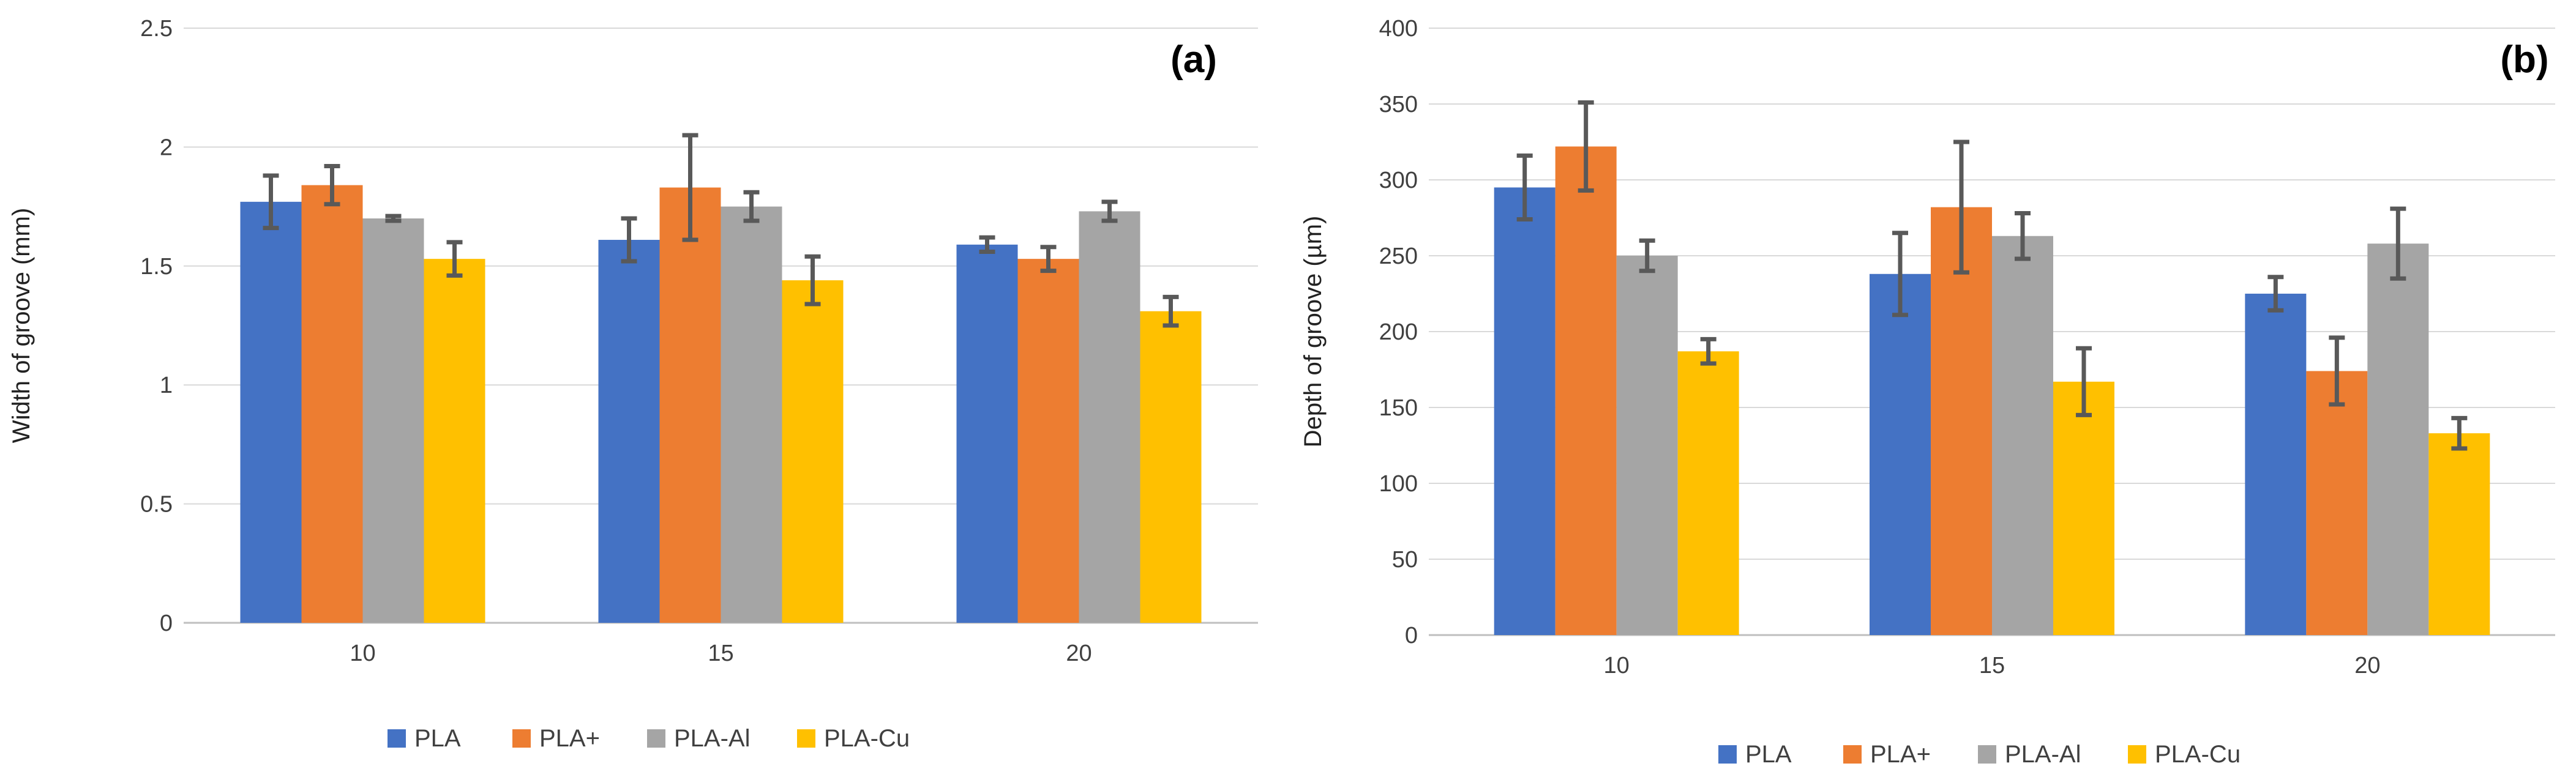  I want to click on y-tick-label: 400, so click(1399, 29).